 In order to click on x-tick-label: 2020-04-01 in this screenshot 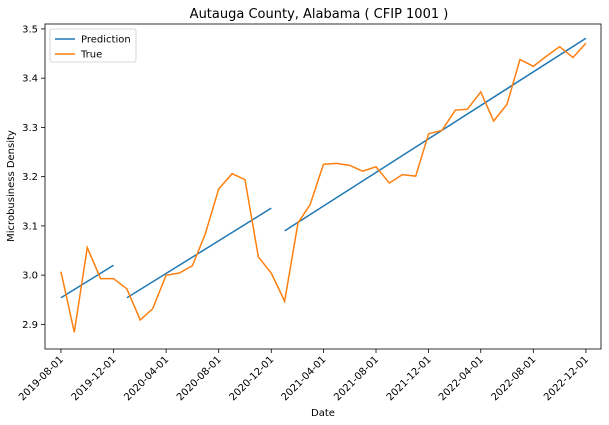, I will do `click(146, 378)`.